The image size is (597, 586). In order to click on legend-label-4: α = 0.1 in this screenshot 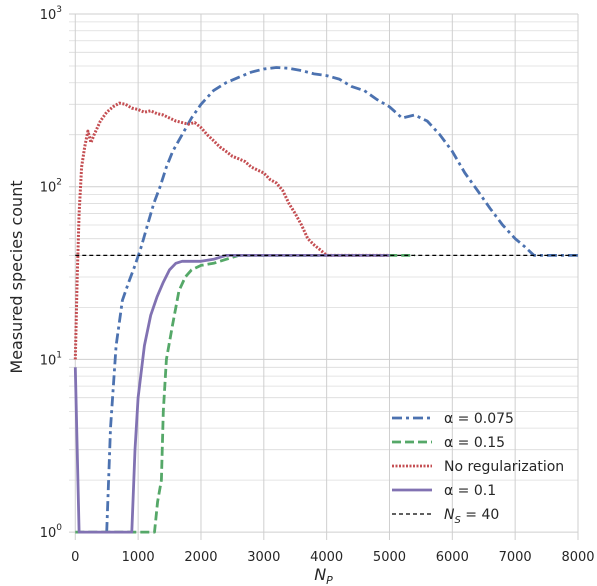, I will do `click(470, 491)`.